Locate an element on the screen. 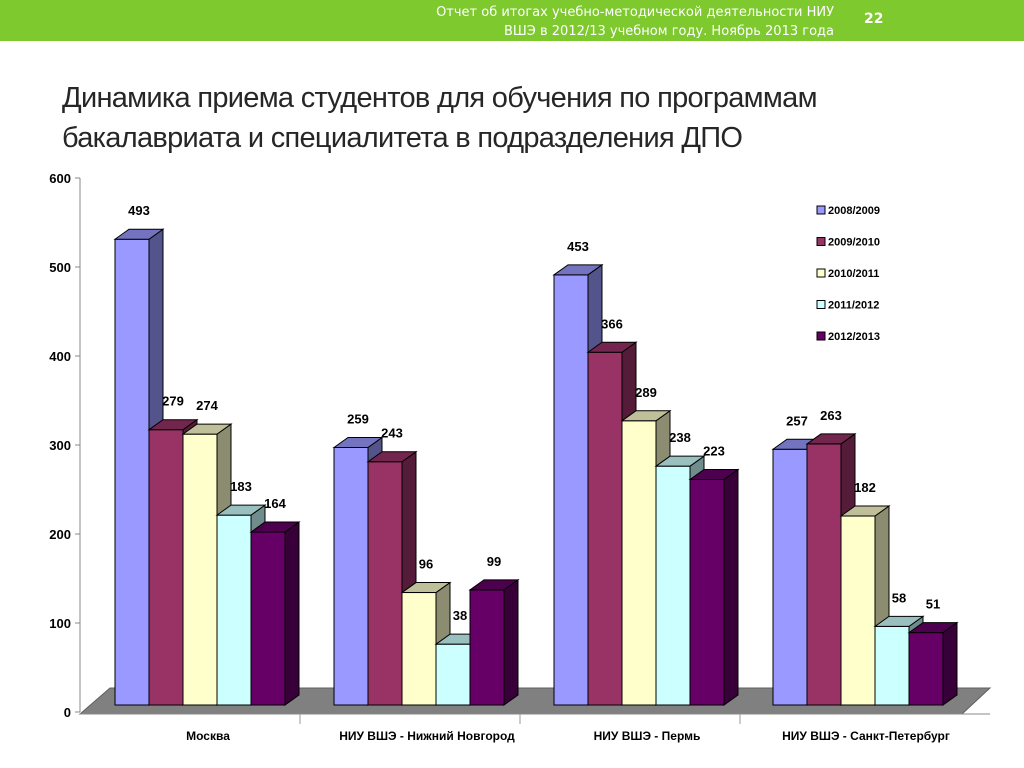 The image size is (1024, 768). legend-label: 2008/2009 is located at coordinates (854, 211).